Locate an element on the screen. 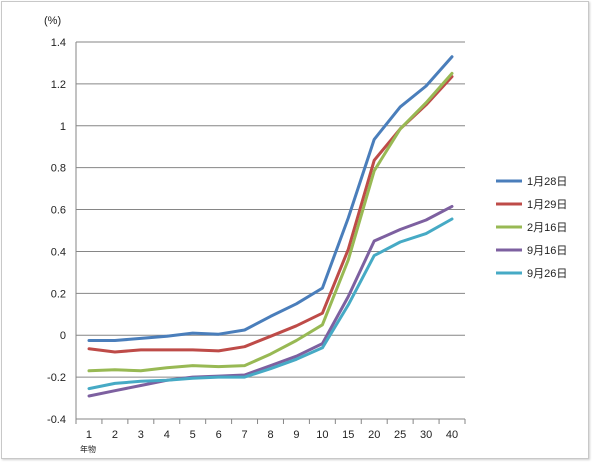  x-sub-label: 年物 is located at coordinates (88, 449).